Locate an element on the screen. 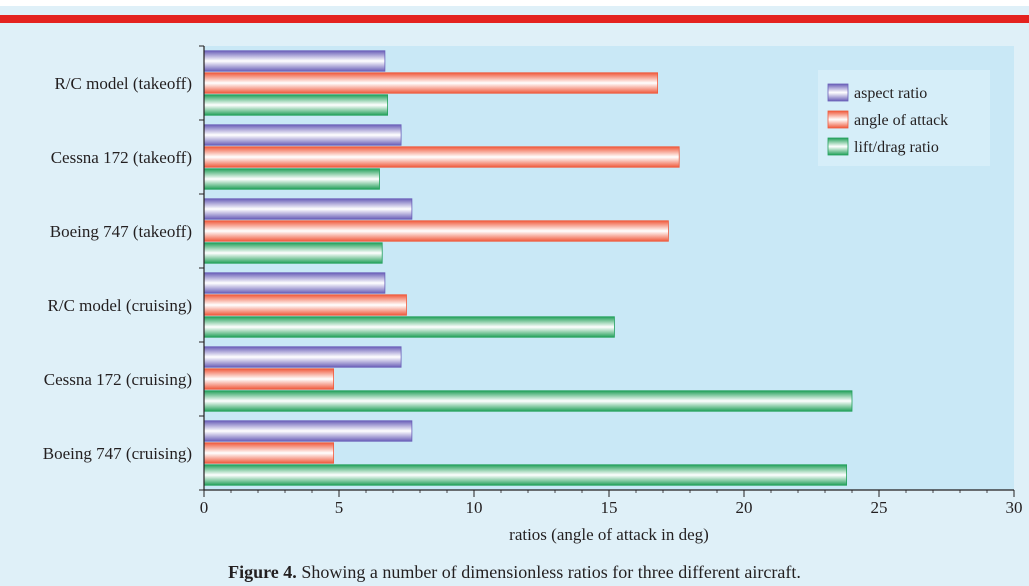  x-tick-label: 0 is located at coordinates (204, 507).